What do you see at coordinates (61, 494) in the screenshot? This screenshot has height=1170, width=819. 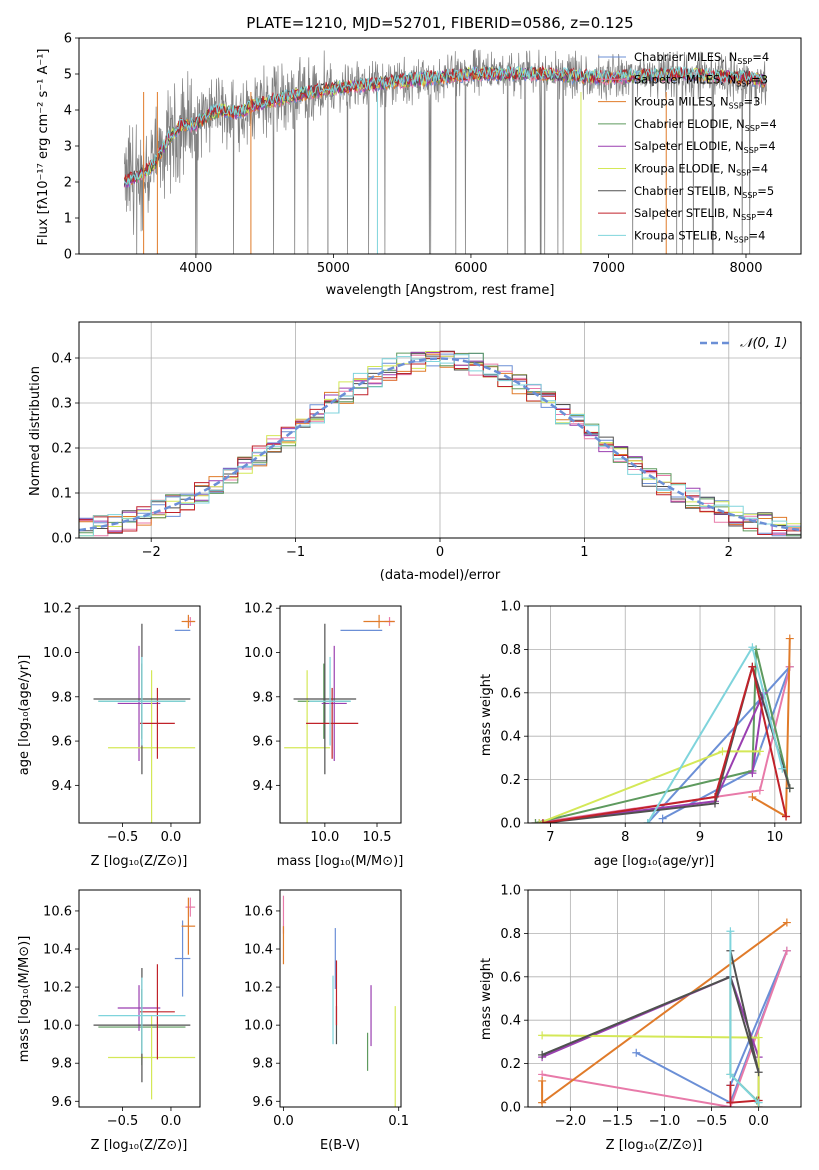 I see `y-tick-label: 0.1` at bounding box center [61, 494].